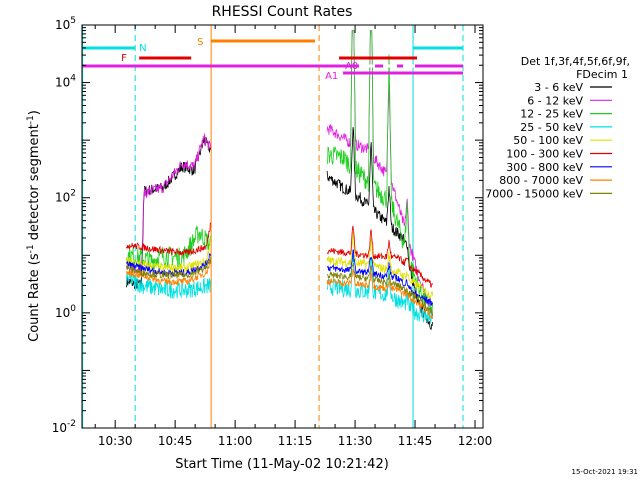  Describe the element at coordinates (65, 82) in the screenshot. I see `y-tick-label: 10⁴` at that location.